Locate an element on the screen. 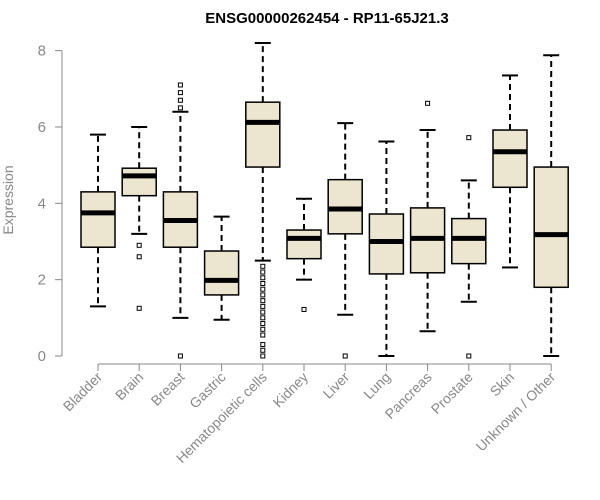 This screenshot has height=500, width=600. y-tick-label: 4 is located at coordinates (42, 203).